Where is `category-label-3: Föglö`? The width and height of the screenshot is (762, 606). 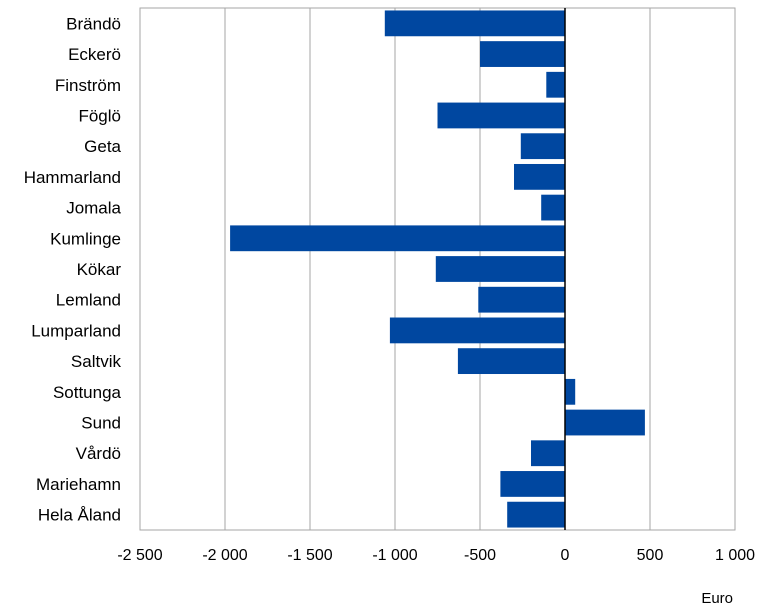
category-label-3: Föglö is located at coordinates (99, 115).